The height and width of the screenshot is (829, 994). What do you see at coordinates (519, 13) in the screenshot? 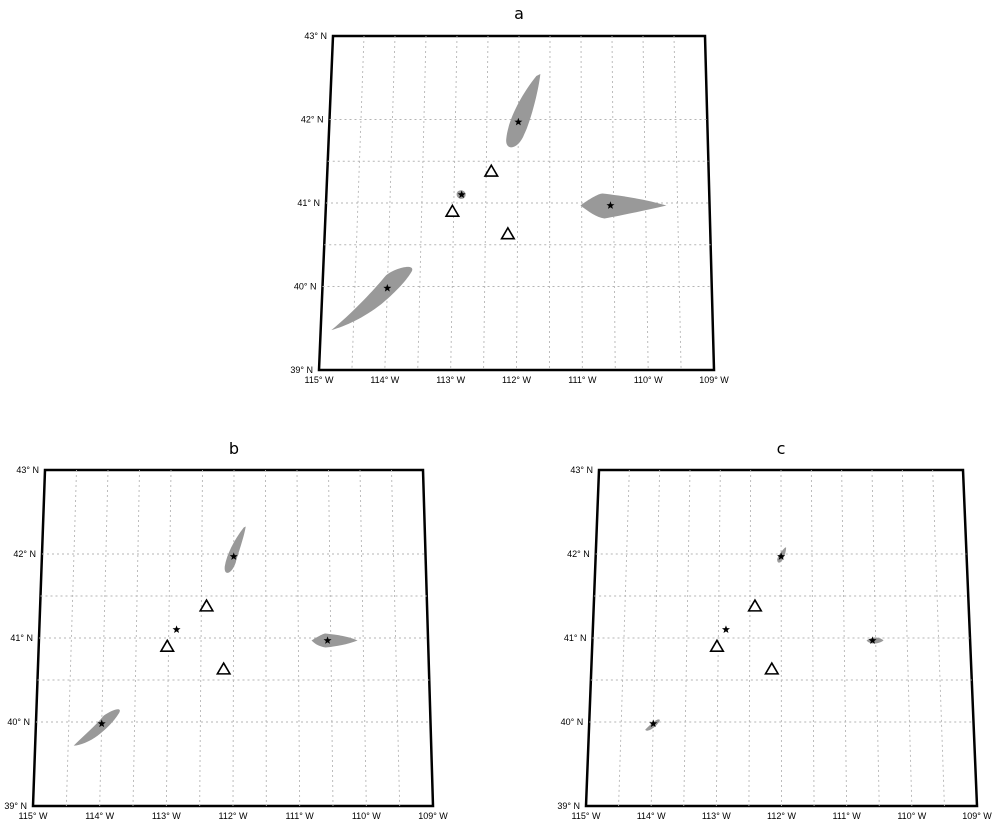
I see `panel-title: a` at bounding box center [519, 13].